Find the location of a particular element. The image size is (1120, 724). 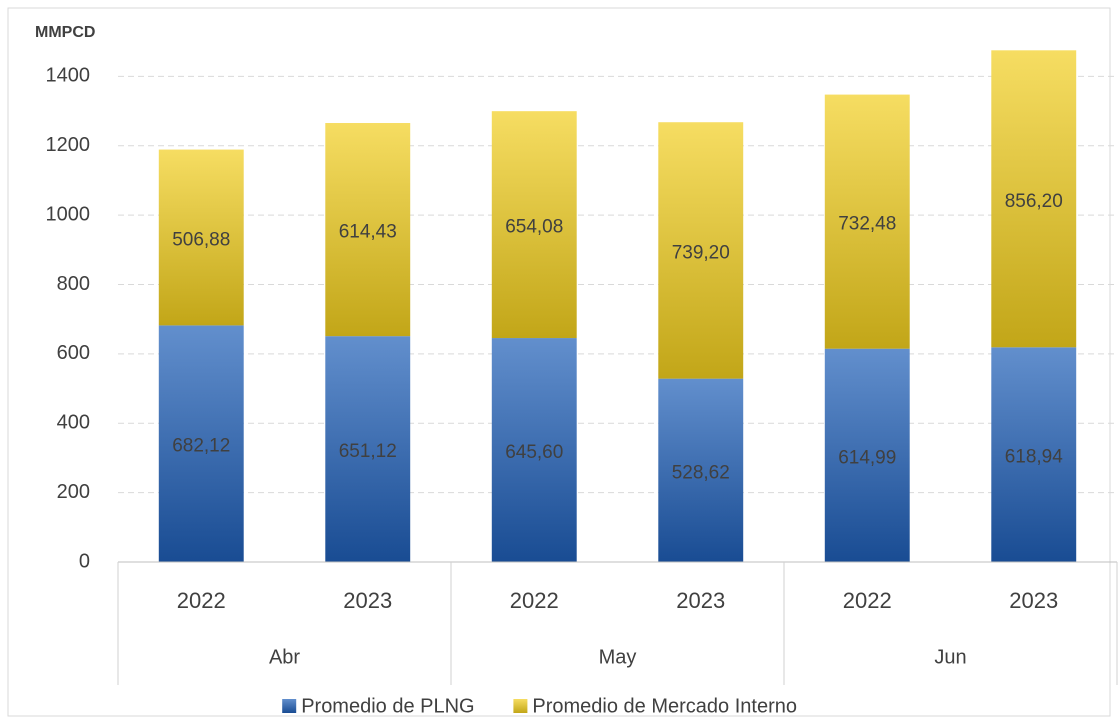

data-label: 654,08 is located at coordinates (534, 227).